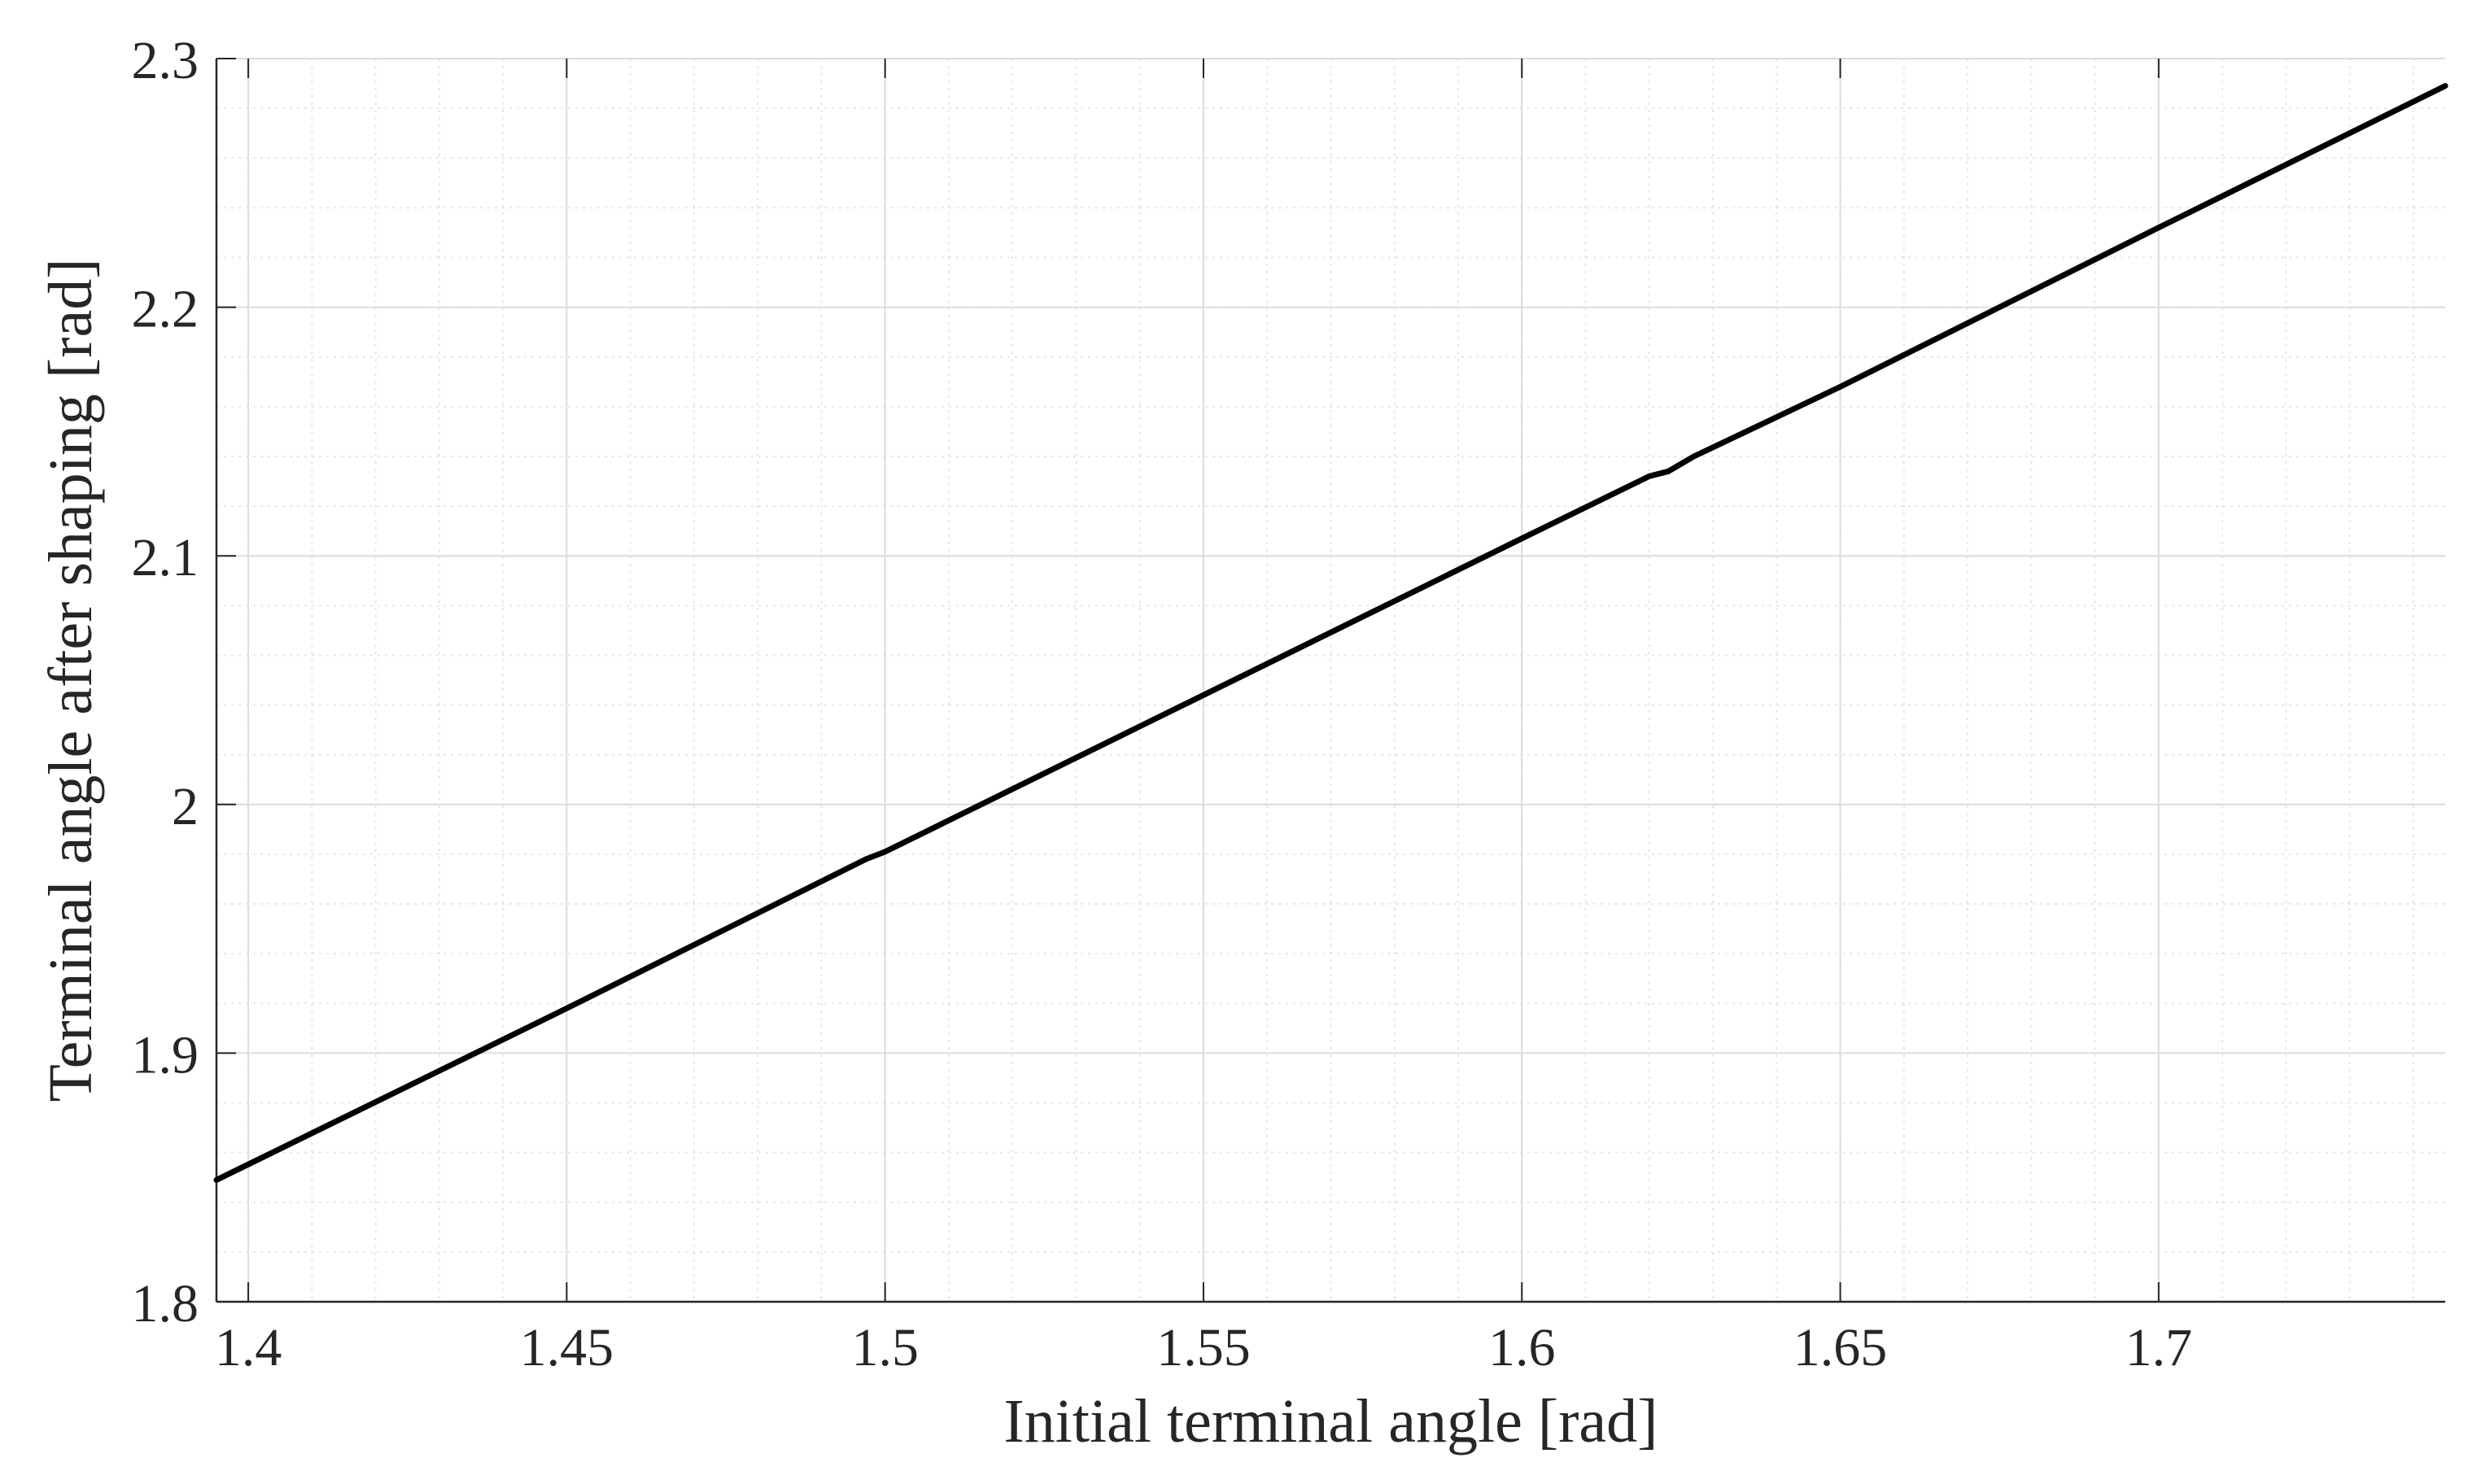 The width and height of the screenshot is (2468, 1484). Describe the element at coordinates (248, 1348) in the screenshot. I see `x-tick-label: 1.4` at that location.